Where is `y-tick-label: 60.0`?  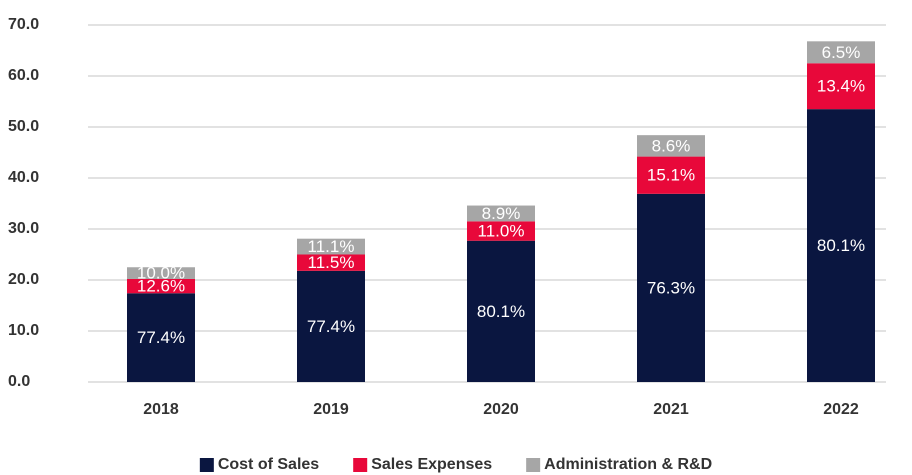 y-tick-label: 60.0 is located at coordinates (23, 75).